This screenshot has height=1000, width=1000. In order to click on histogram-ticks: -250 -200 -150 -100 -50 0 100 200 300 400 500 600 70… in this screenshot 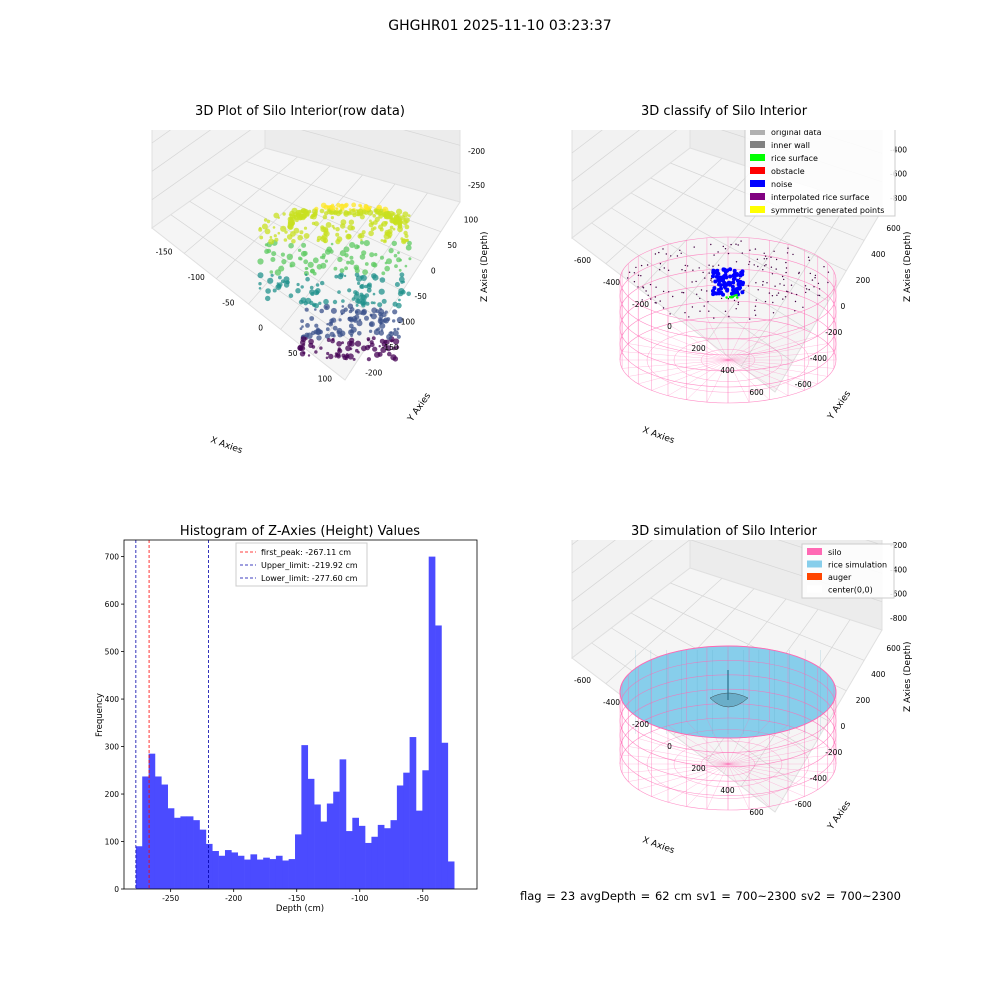, I will do `click(267, 728)`.